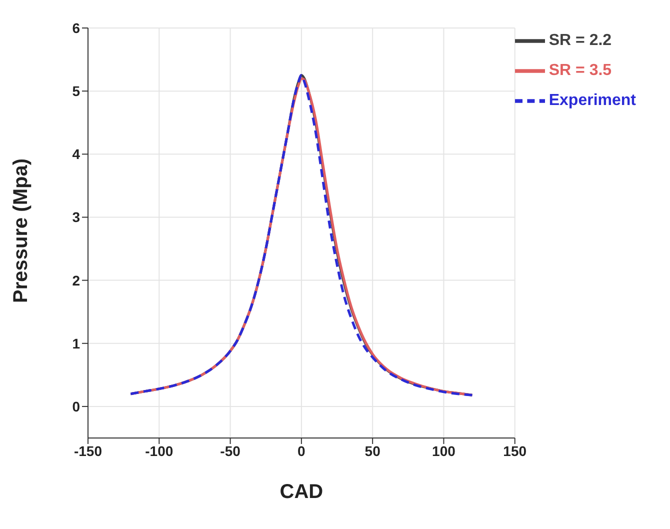  I want to click on y-tick-label: 6, so click(76, 28).